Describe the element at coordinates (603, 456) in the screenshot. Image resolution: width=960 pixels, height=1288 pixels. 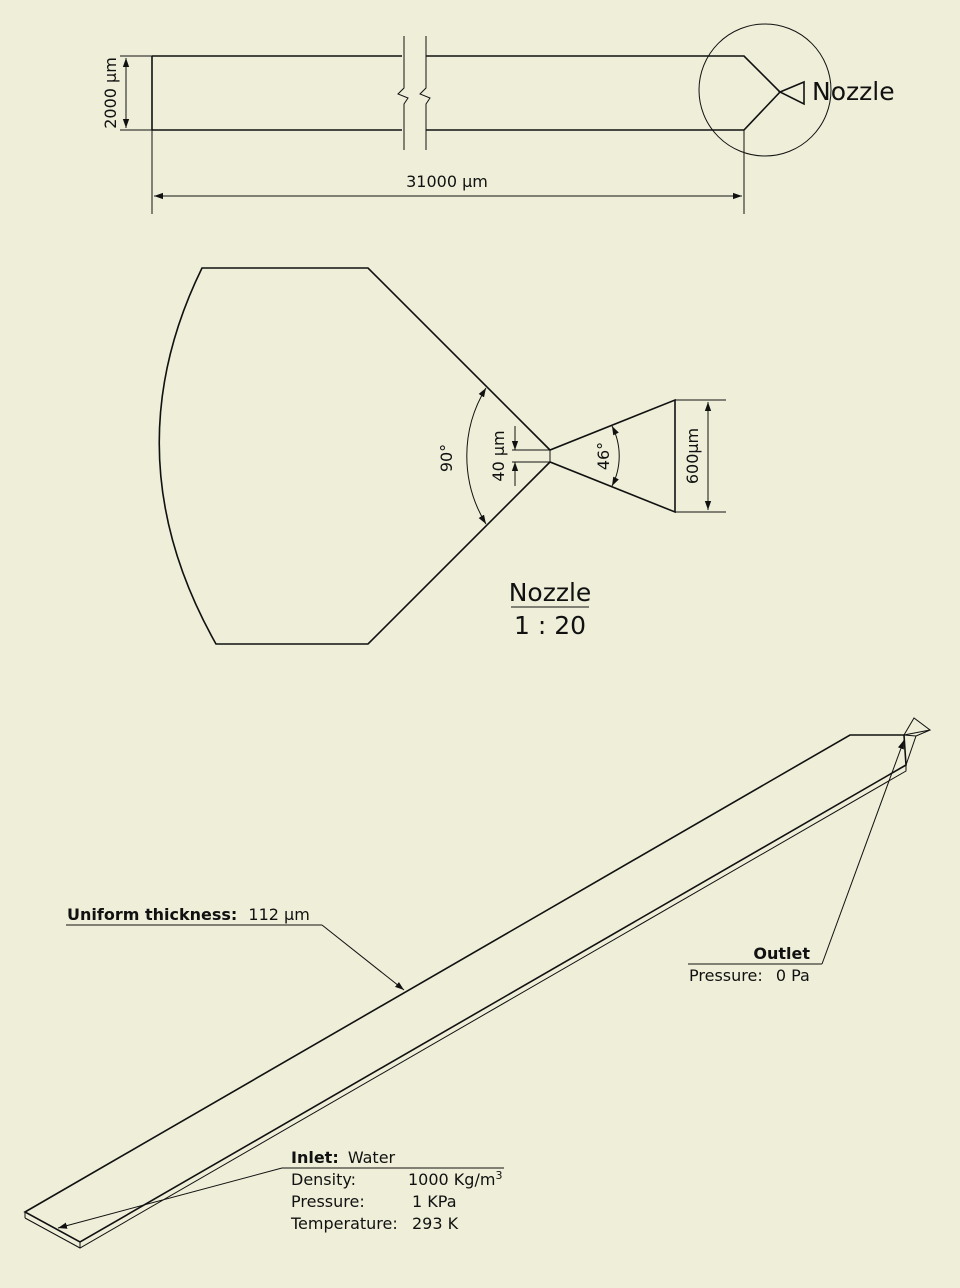
I see `angle-46-label: 46°` at that location.